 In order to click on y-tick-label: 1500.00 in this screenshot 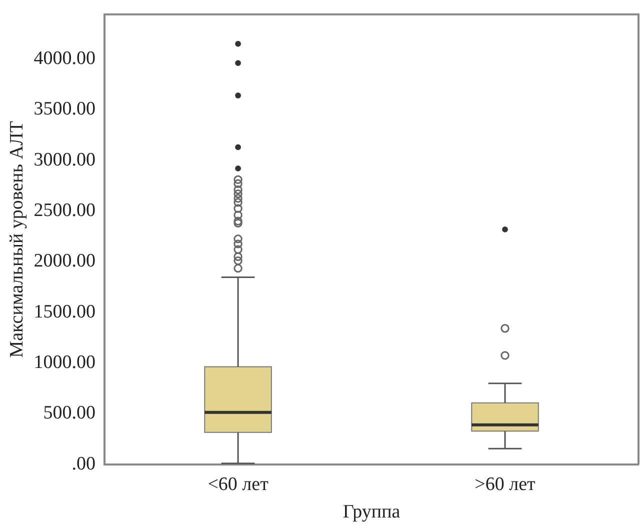, I will do `click(65, 311)`.